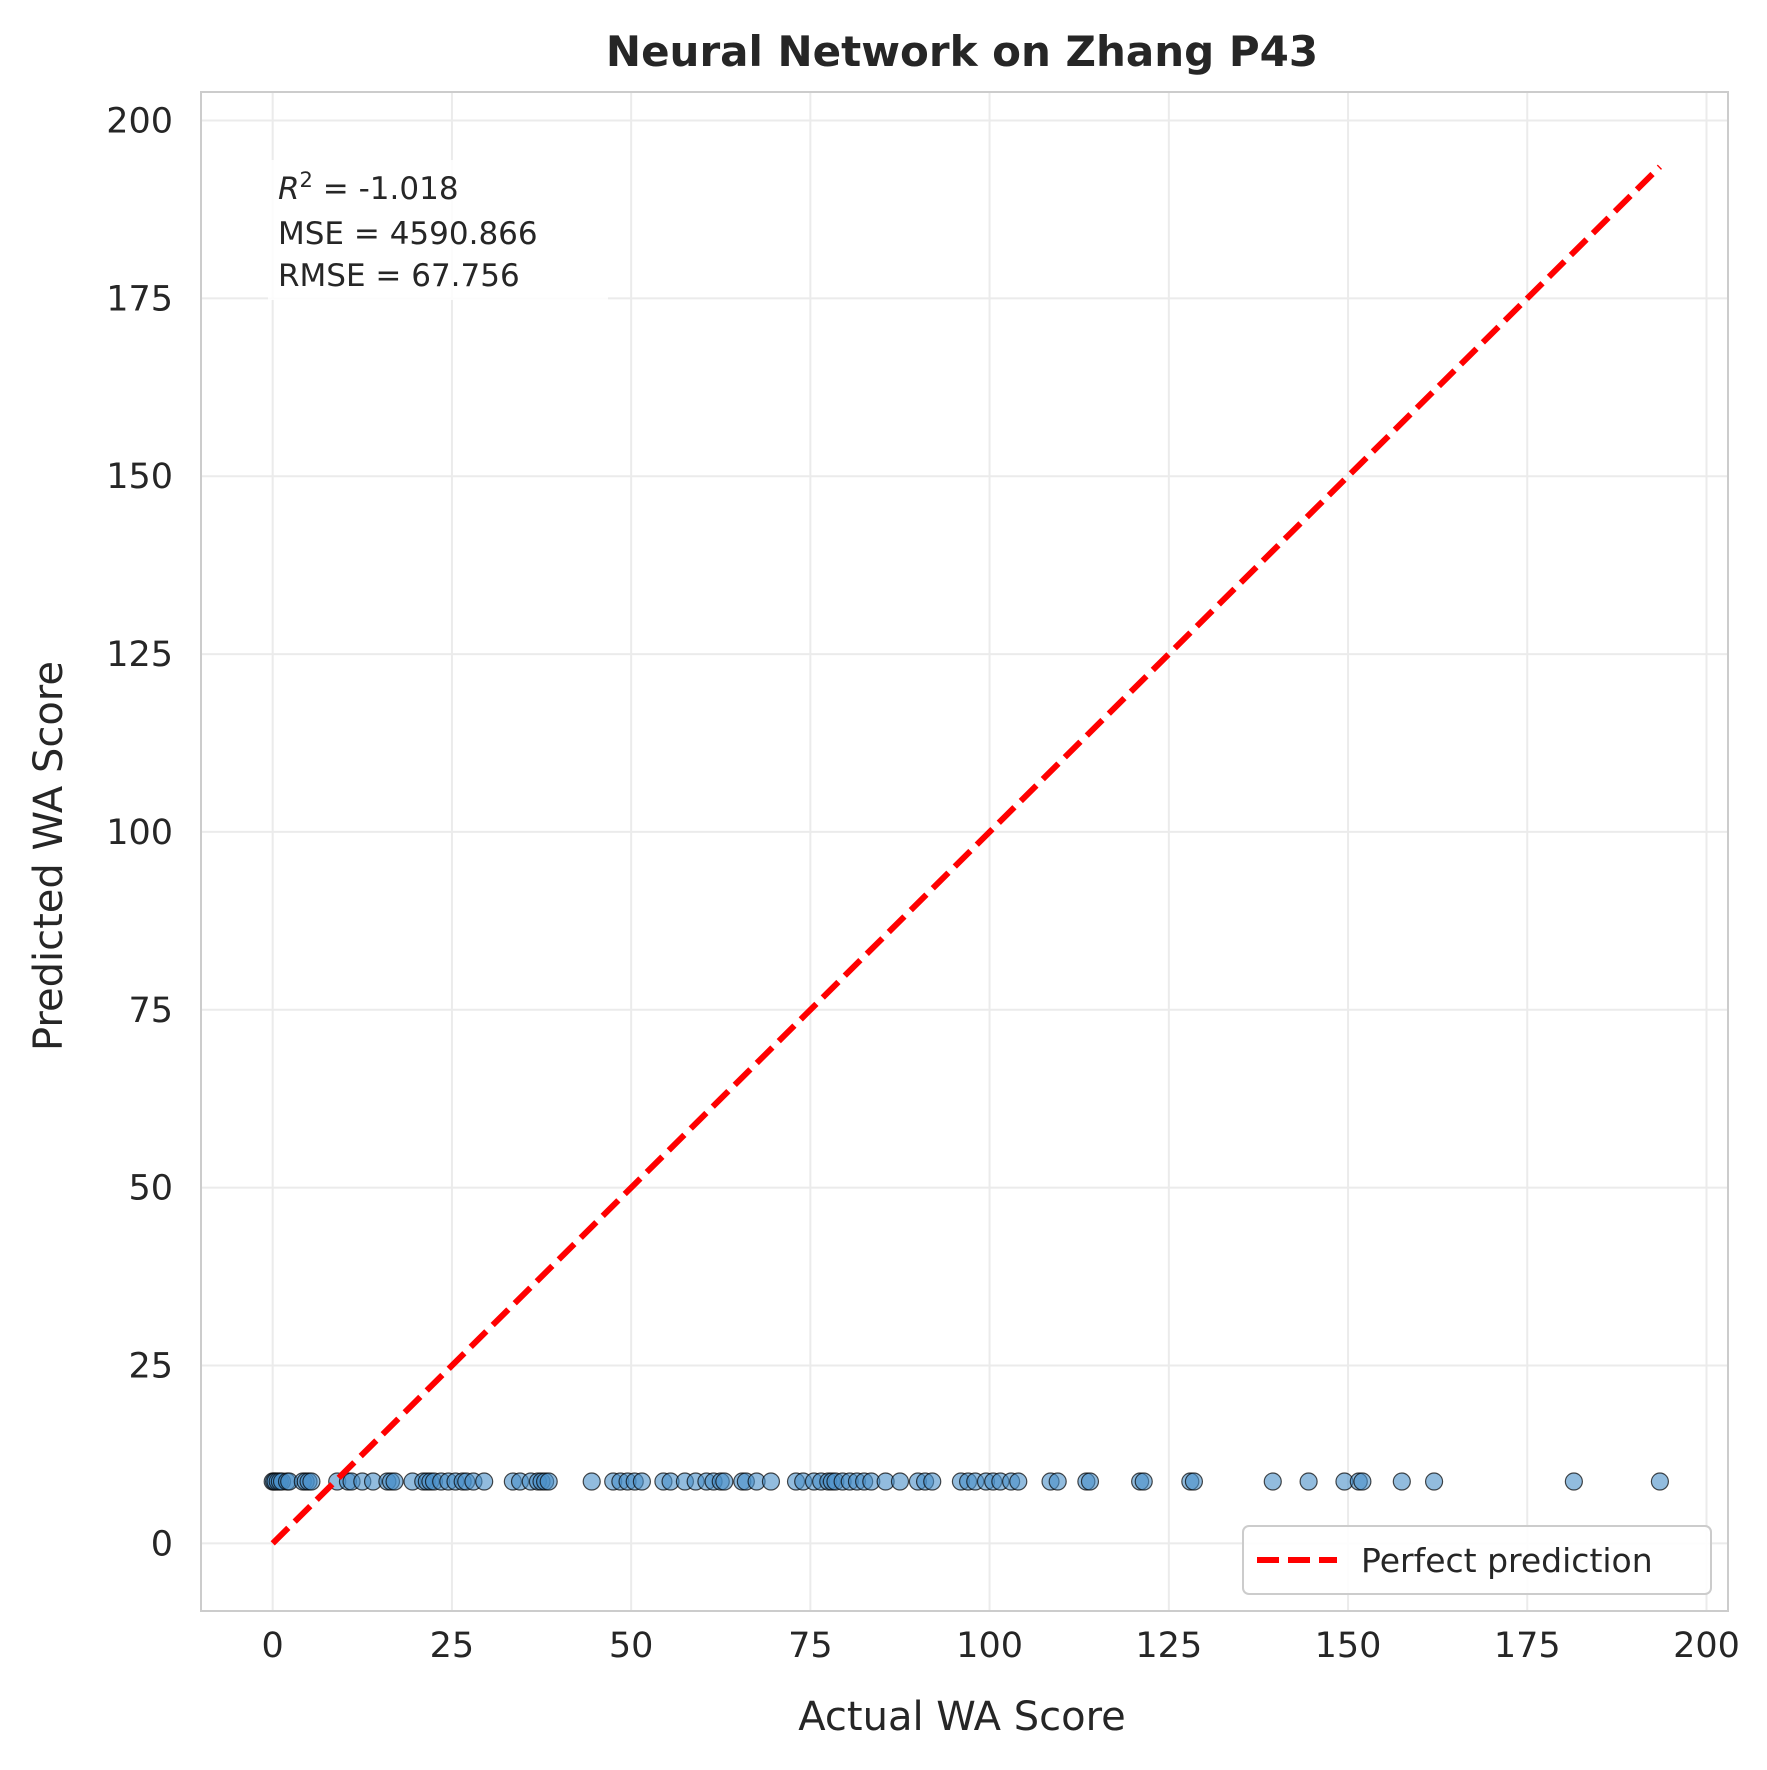 The image size is (1767, 1770). I want to click on r2-exponent: 2, so click(306, 180).